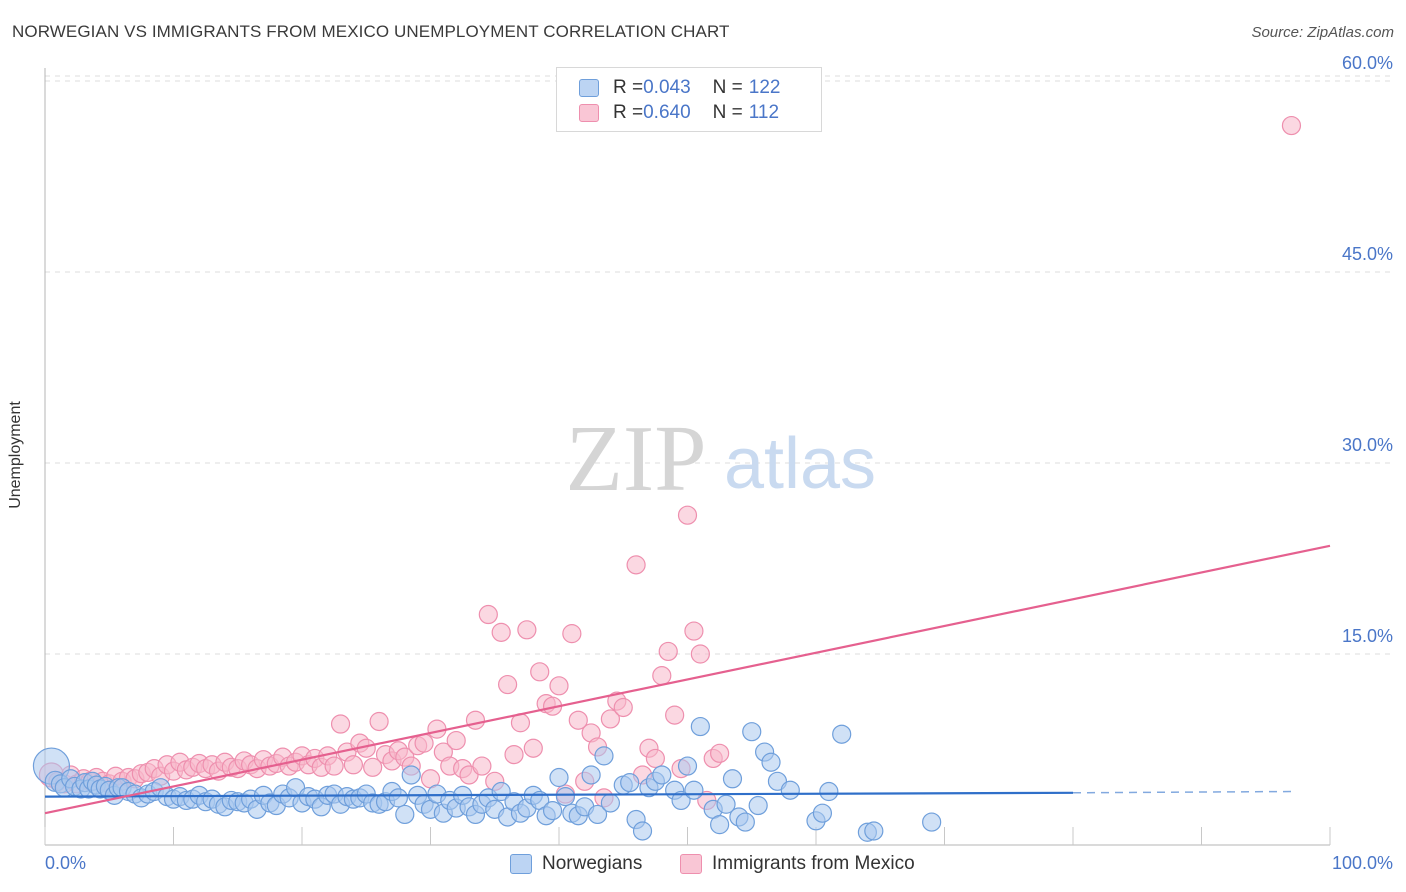 The width and height of the screenshot is (1406, 892). I want to click on bottom-legend-label: Norwegians, so click(592, 863).